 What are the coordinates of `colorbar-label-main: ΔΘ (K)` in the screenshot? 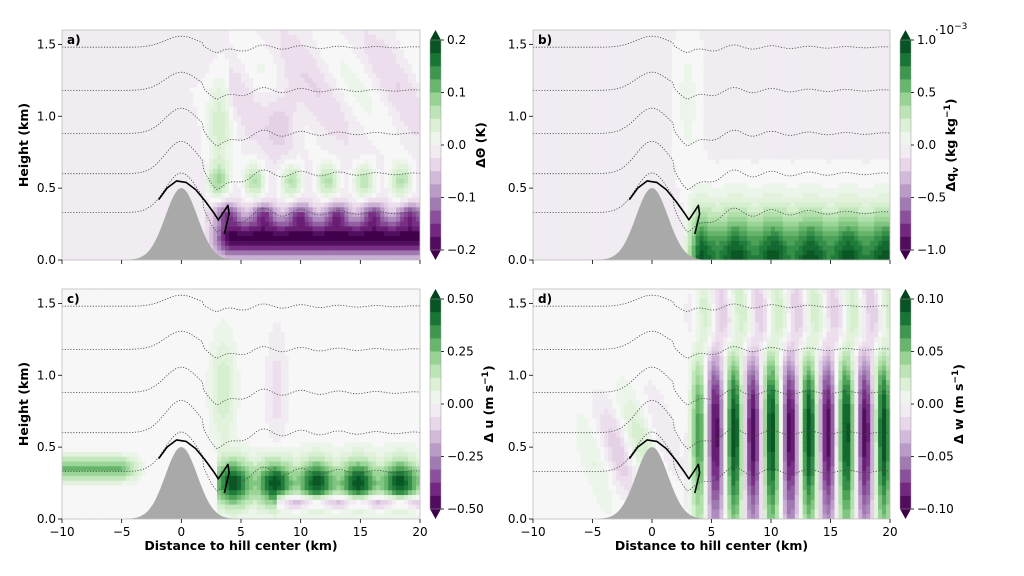 It's located at (480, 145).